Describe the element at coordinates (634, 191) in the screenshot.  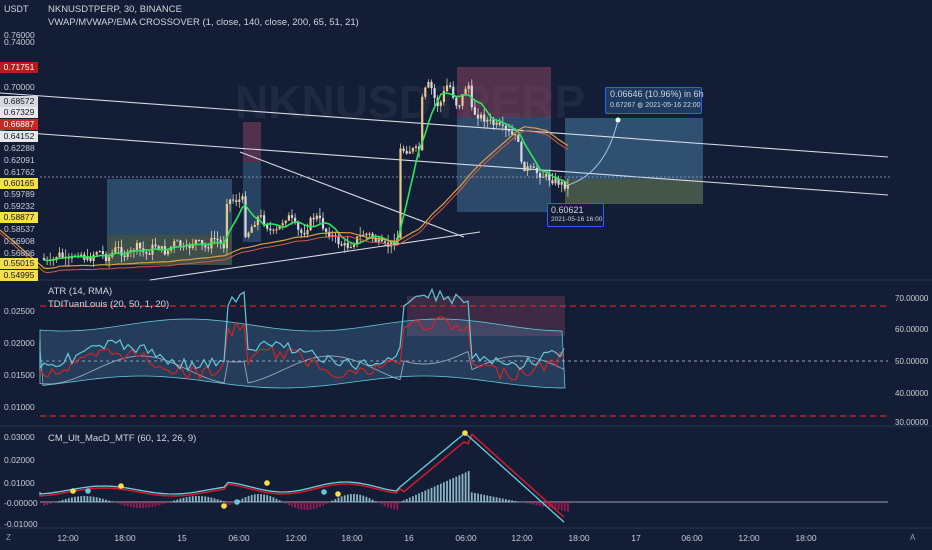
I see `position-loss-box` at that location.